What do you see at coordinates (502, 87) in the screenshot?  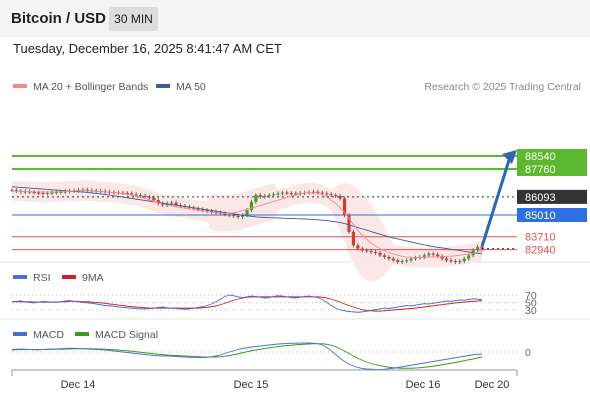 I see `source-credit: Research © 2025 Trading Central` at bounding box center [502, 87].